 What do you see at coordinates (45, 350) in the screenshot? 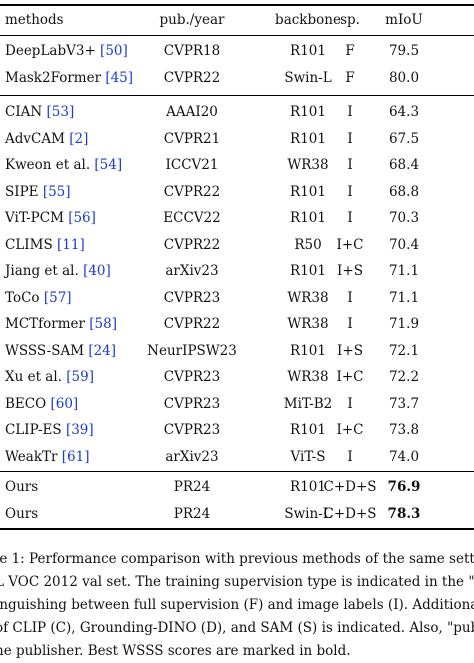
I see `method-name: WSSS-SAM` at bounding box center [45, 350].